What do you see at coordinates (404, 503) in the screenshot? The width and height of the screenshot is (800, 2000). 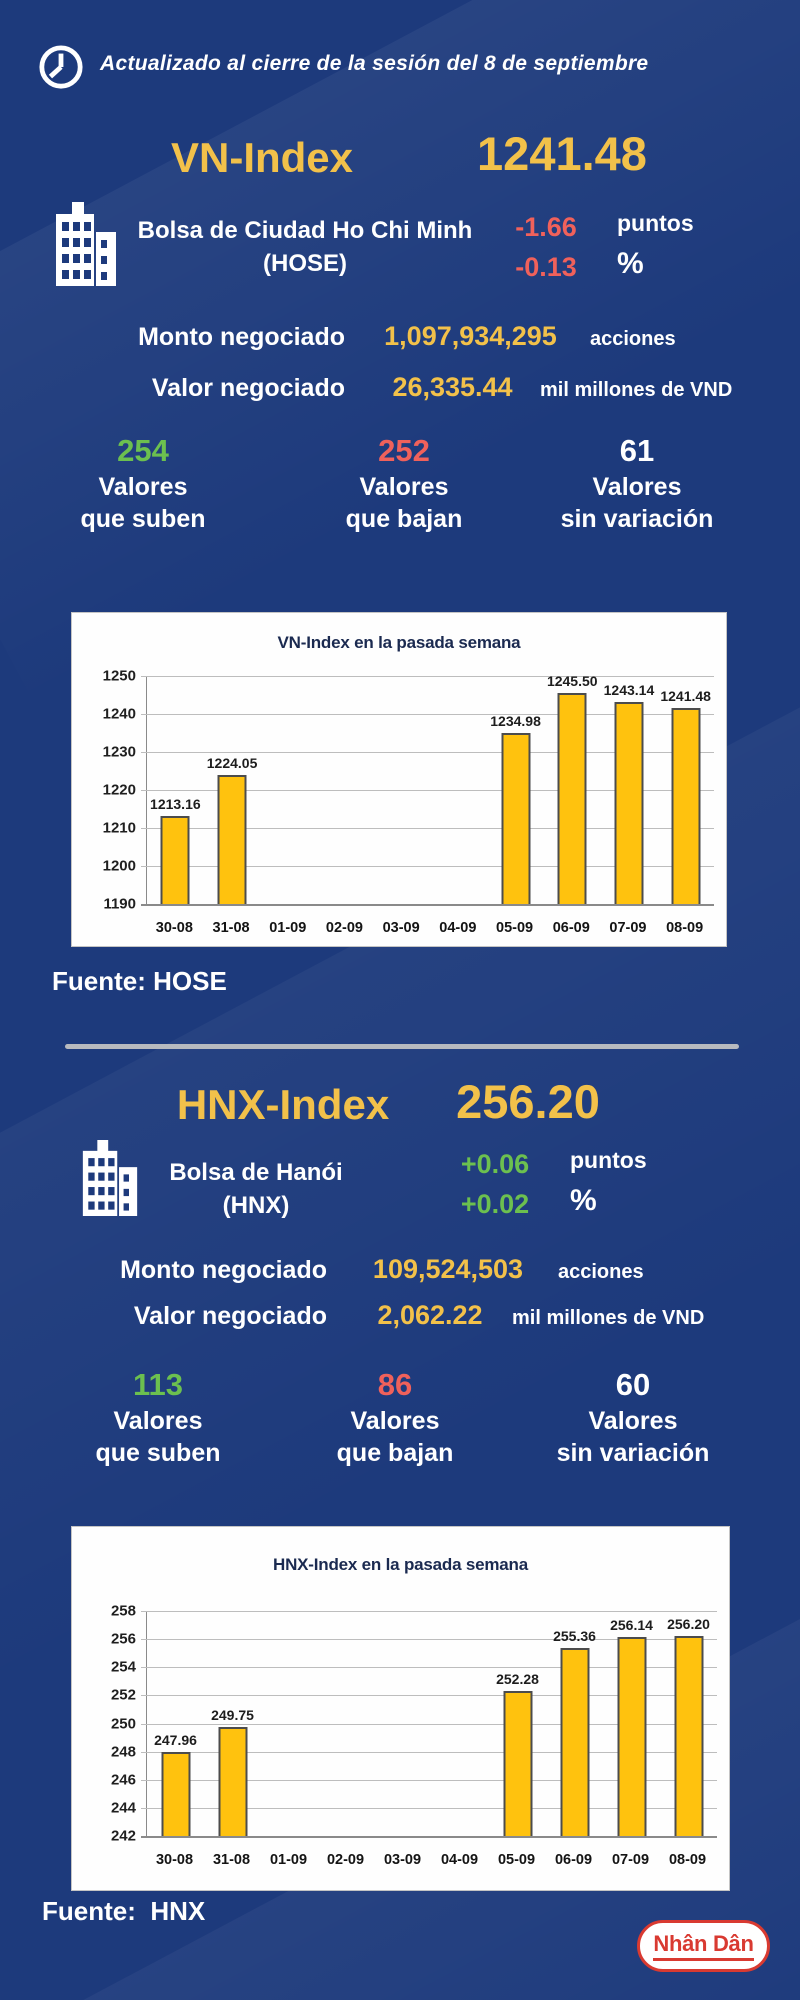 I see `vn-decliners-label: Valores que bajan` at bounding box center [404, 503].